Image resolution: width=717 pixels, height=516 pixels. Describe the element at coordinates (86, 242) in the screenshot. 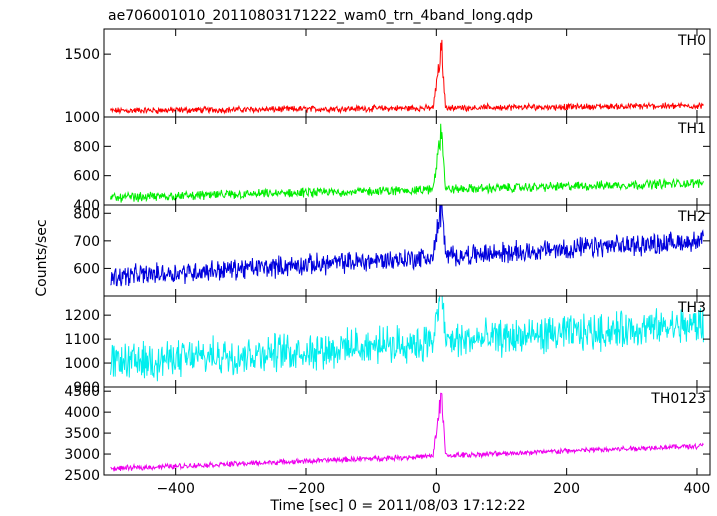

I see `y-tick-label: 700` at that location.